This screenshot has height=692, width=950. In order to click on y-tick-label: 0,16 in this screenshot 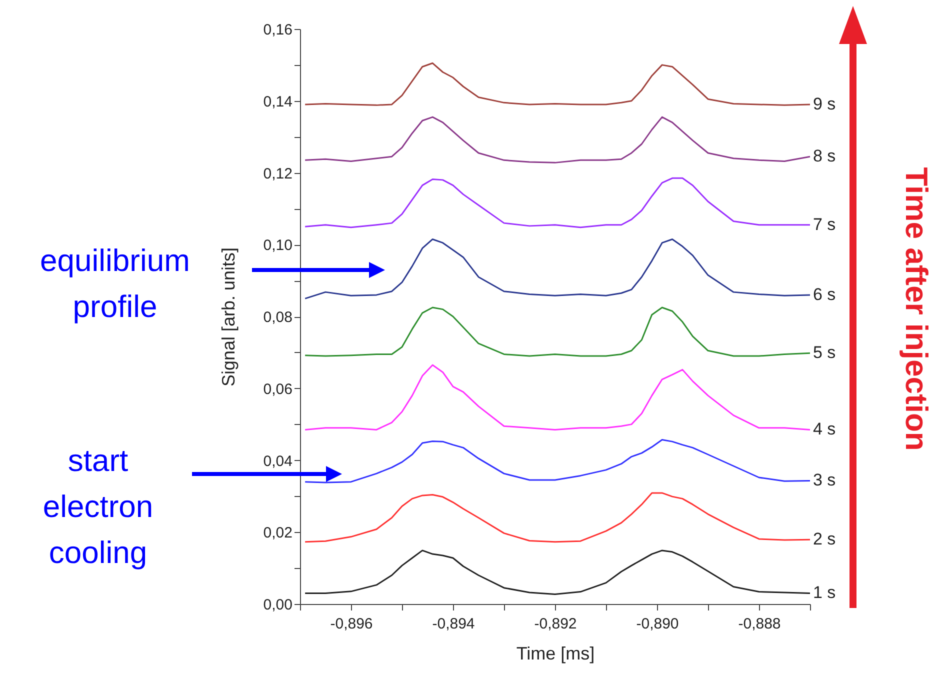, I will do `click(277, 30)`.